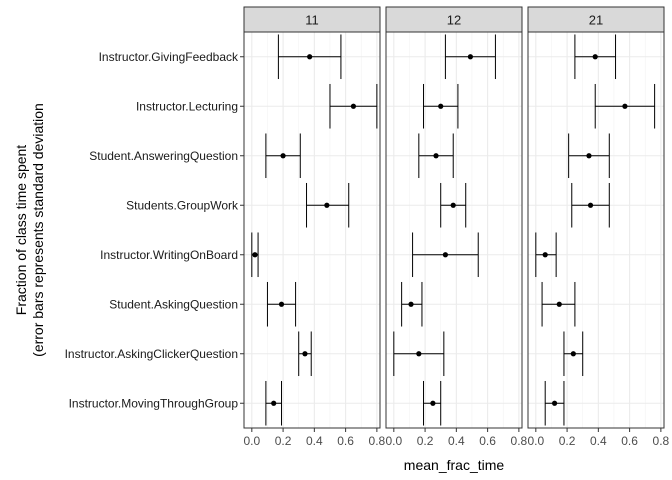 The image size is (672, 480). I want to click on facet-strip-label: 12, so click(454, 20).